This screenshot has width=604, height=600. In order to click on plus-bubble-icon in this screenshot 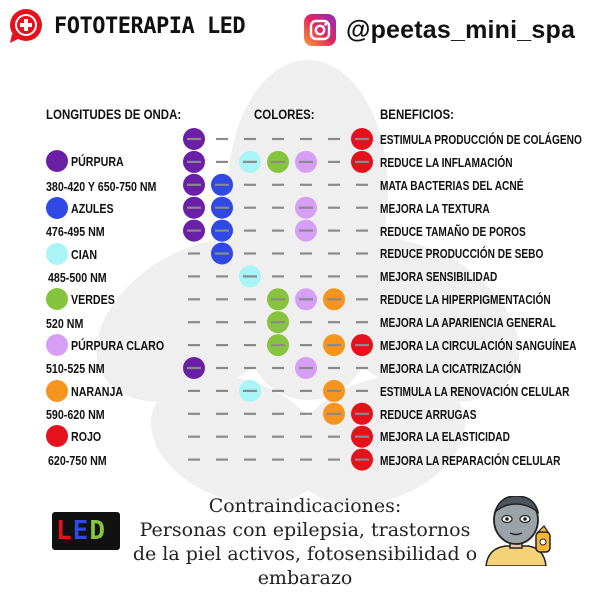, I will do `click(26, 26)`.